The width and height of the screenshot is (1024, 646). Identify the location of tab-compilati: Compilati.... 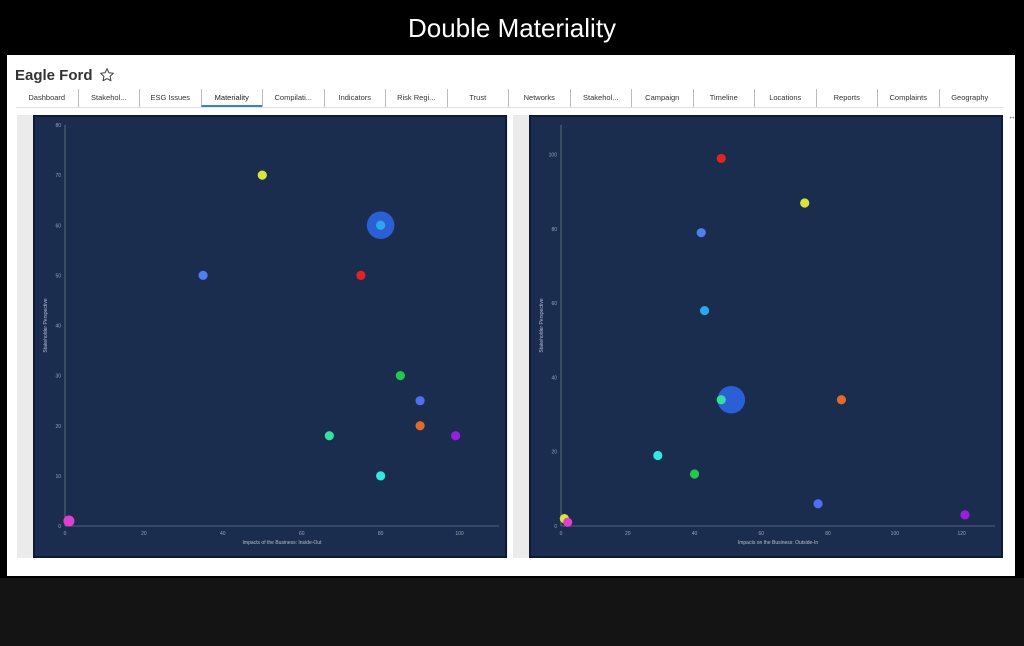
(293, 98).